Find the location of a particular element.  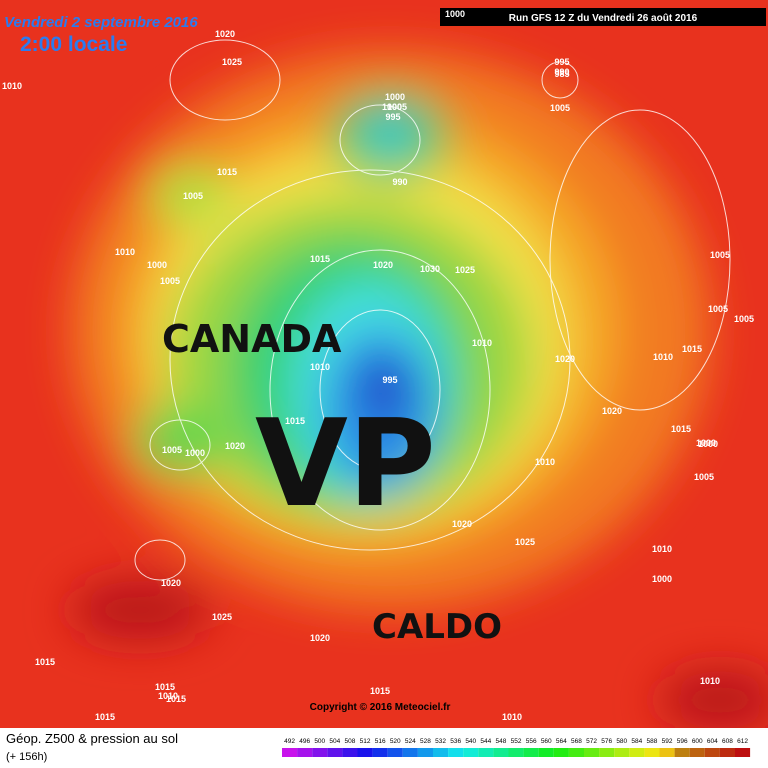

scale-label: 536 is located at coordinates (455, 741).